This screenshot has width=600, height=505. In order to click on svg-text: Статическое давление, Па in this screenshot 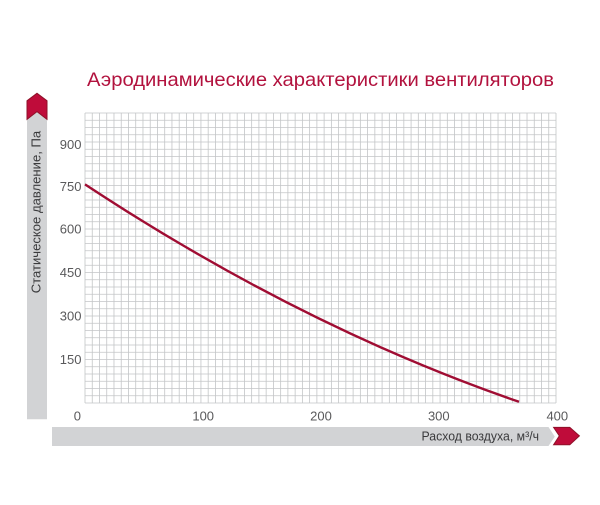, I will do `click(36, 211)`.